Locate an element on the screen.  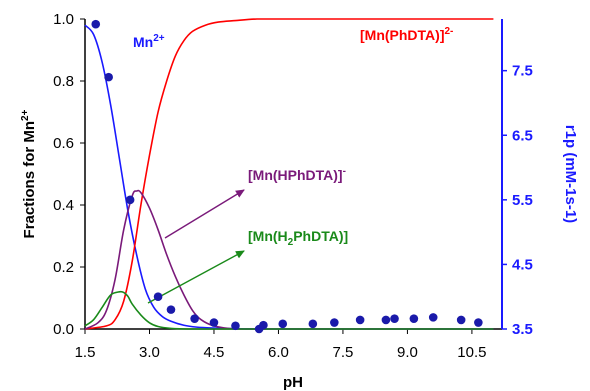
y-axis-right-title: r1p (mM-1s-1) is located at coordinates (570, 174).